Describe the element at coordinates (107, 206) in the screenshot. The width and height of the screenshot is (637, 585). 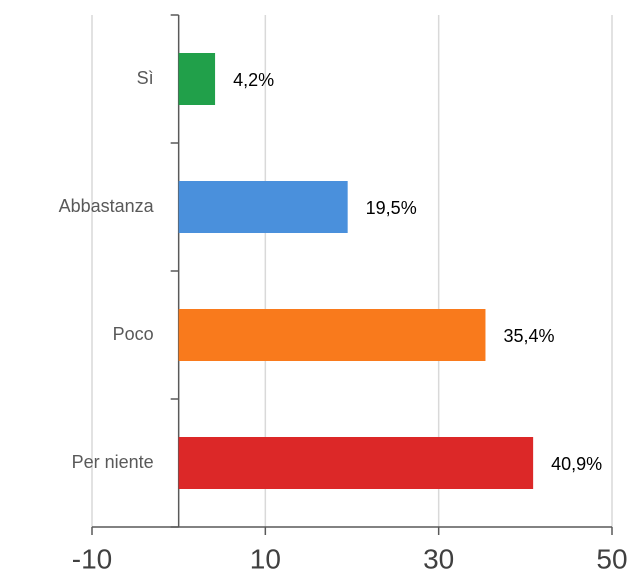
I see `y-tick-label: Abbastanza` at that location.